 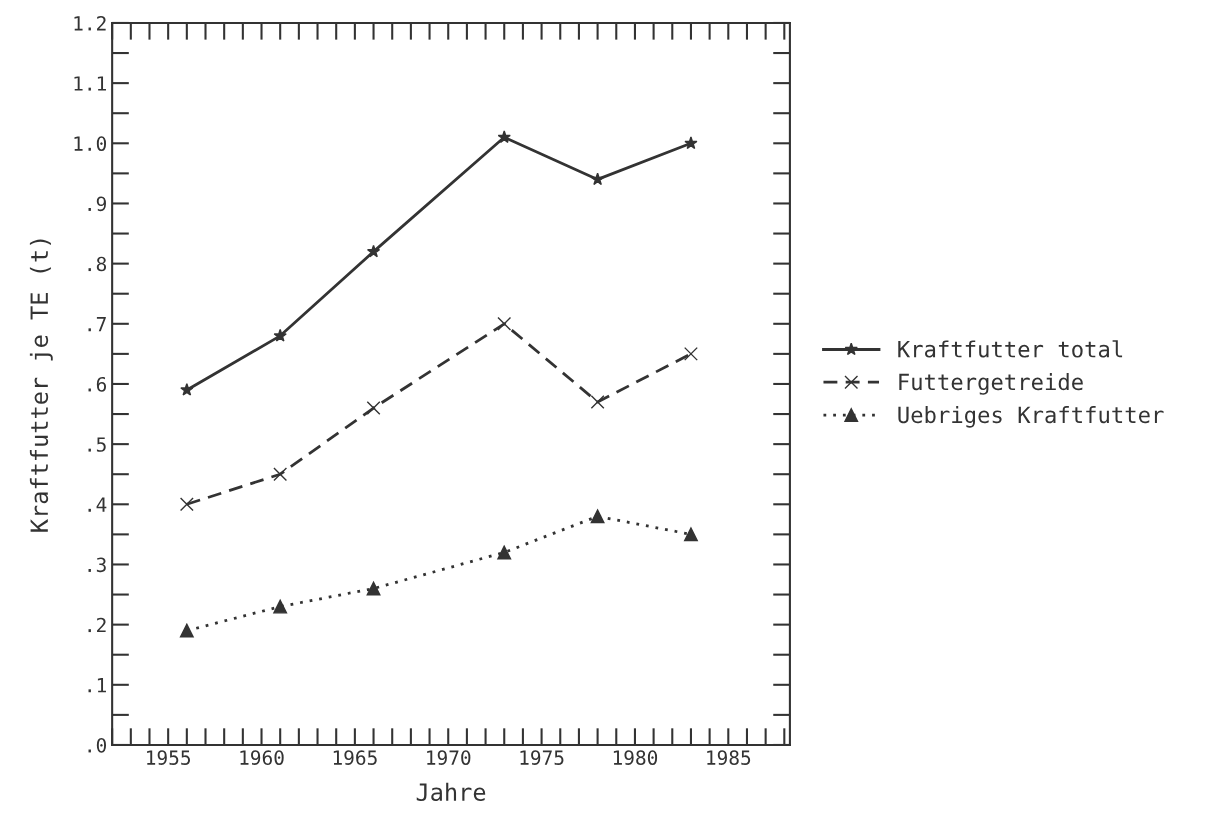 What do you see at coordinates (97, 565) in the screenshot?
I see `y-tick-label: .3` at bounding box center [97, 565].